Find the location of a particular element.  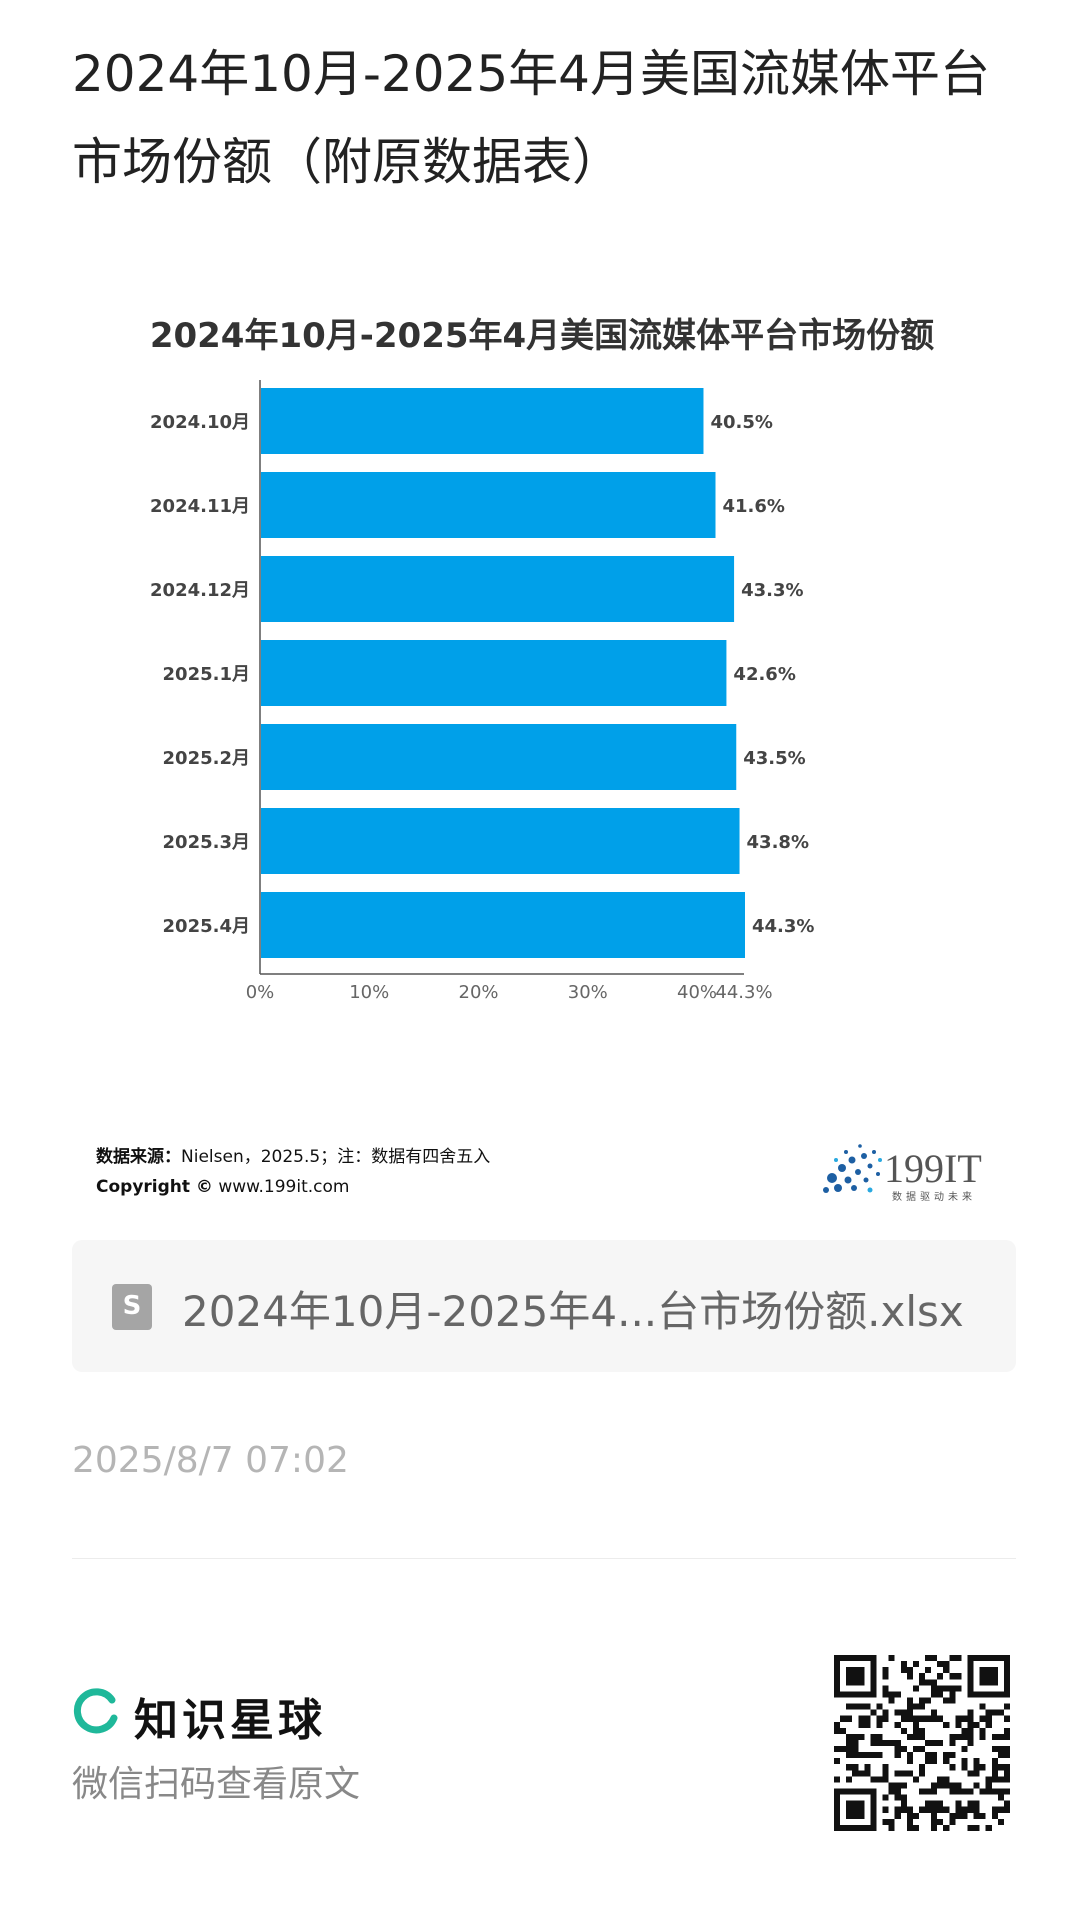

x-tick-label: 20% is located at coordinates (479, 992).